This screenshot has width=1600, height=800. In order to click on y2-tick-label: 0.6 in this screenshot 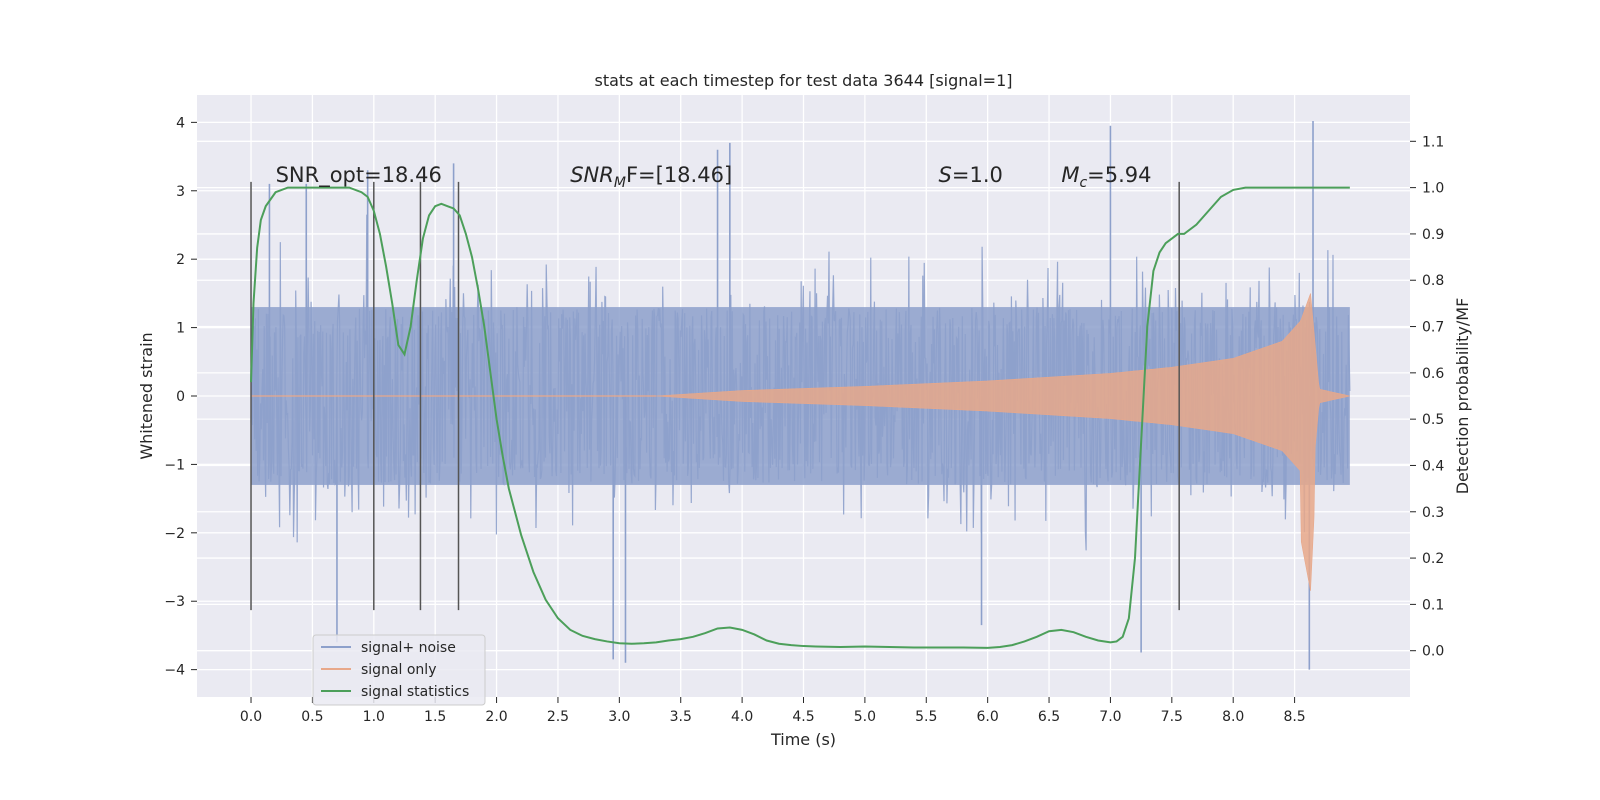, I will do `click(1433, 374)`.